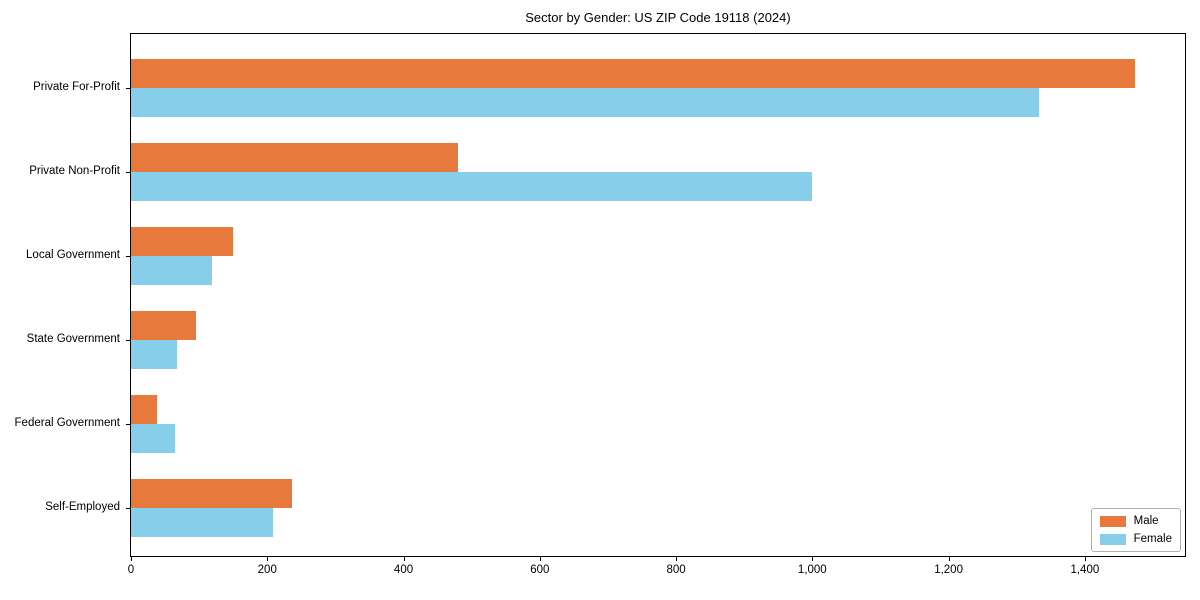 This screenshot has height=600, width=1200. What do you see at coordinates (76, 87) in the screenshot?
I see `y-axis-label-private-for-profit: Private For-Profit` at bounding box center [76, 87].